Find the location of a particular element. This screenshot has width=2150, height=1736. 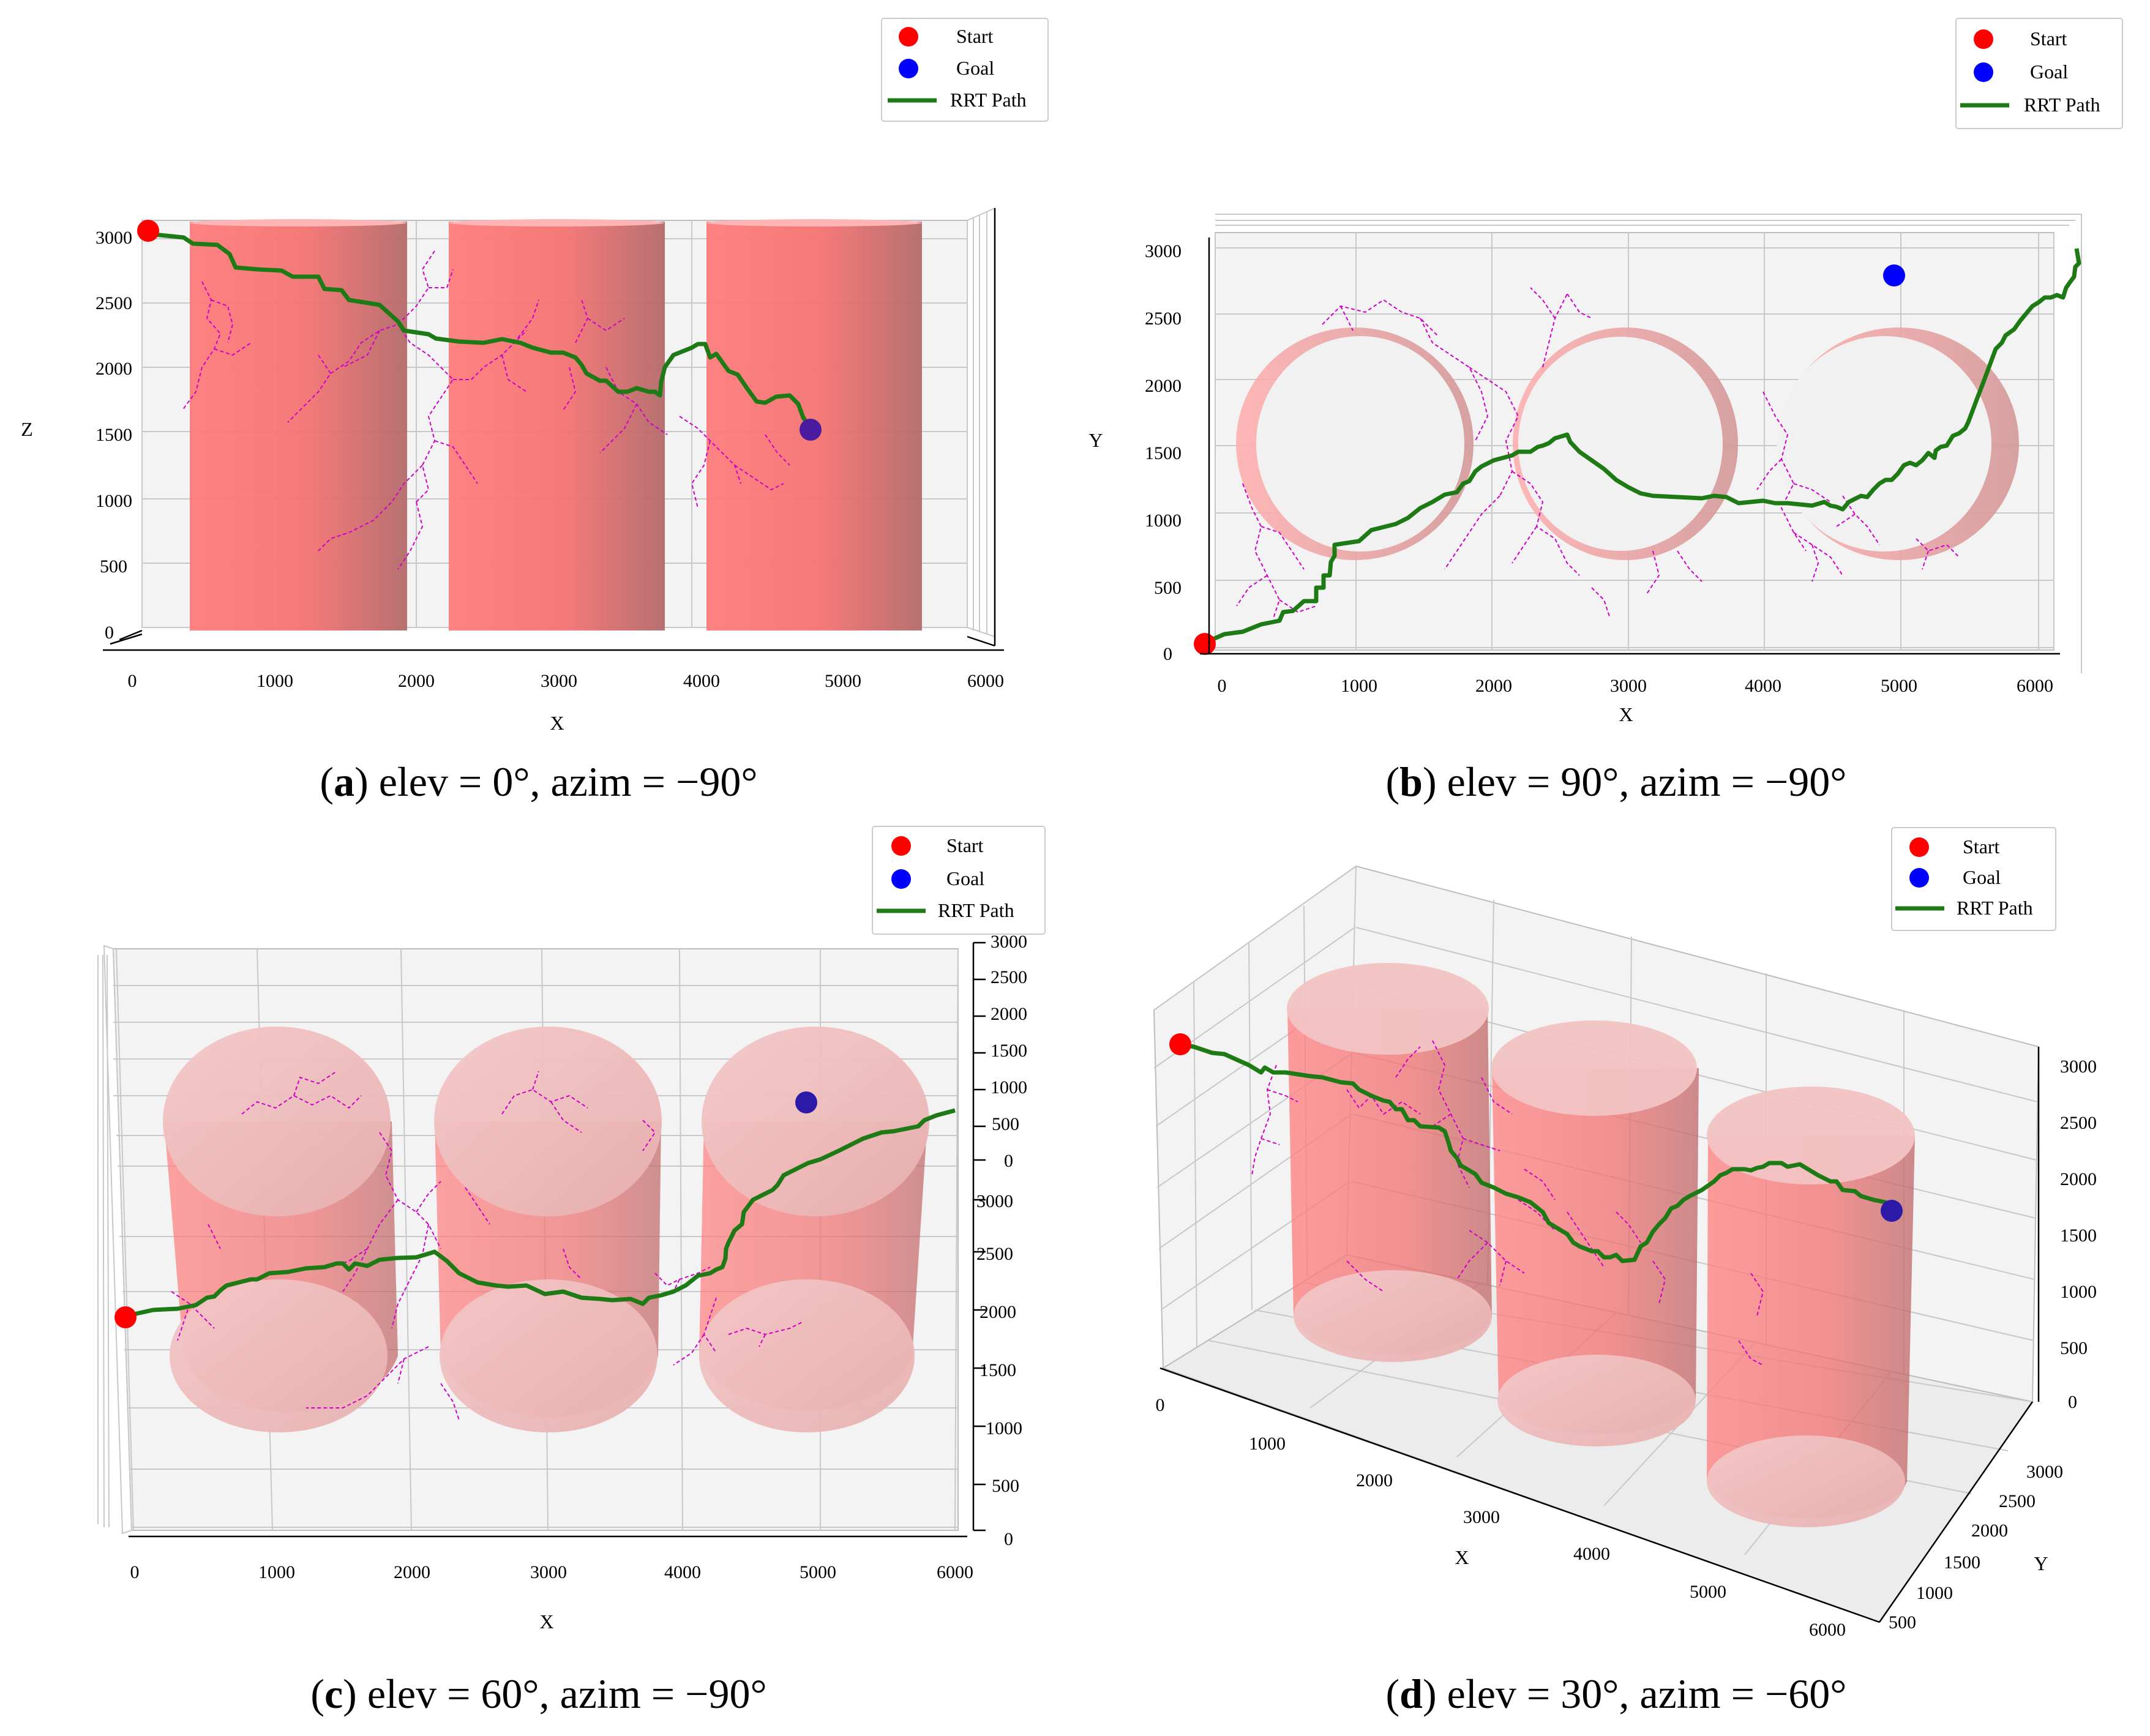

x-tick-label: 0 is located at coordinates (132, 681).